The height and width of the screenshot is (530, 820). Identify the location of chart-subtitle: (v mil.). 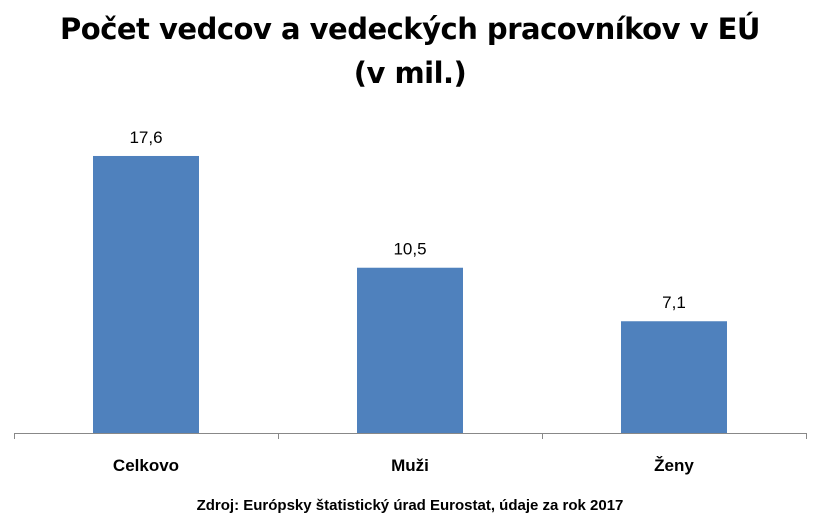
(410, 73).